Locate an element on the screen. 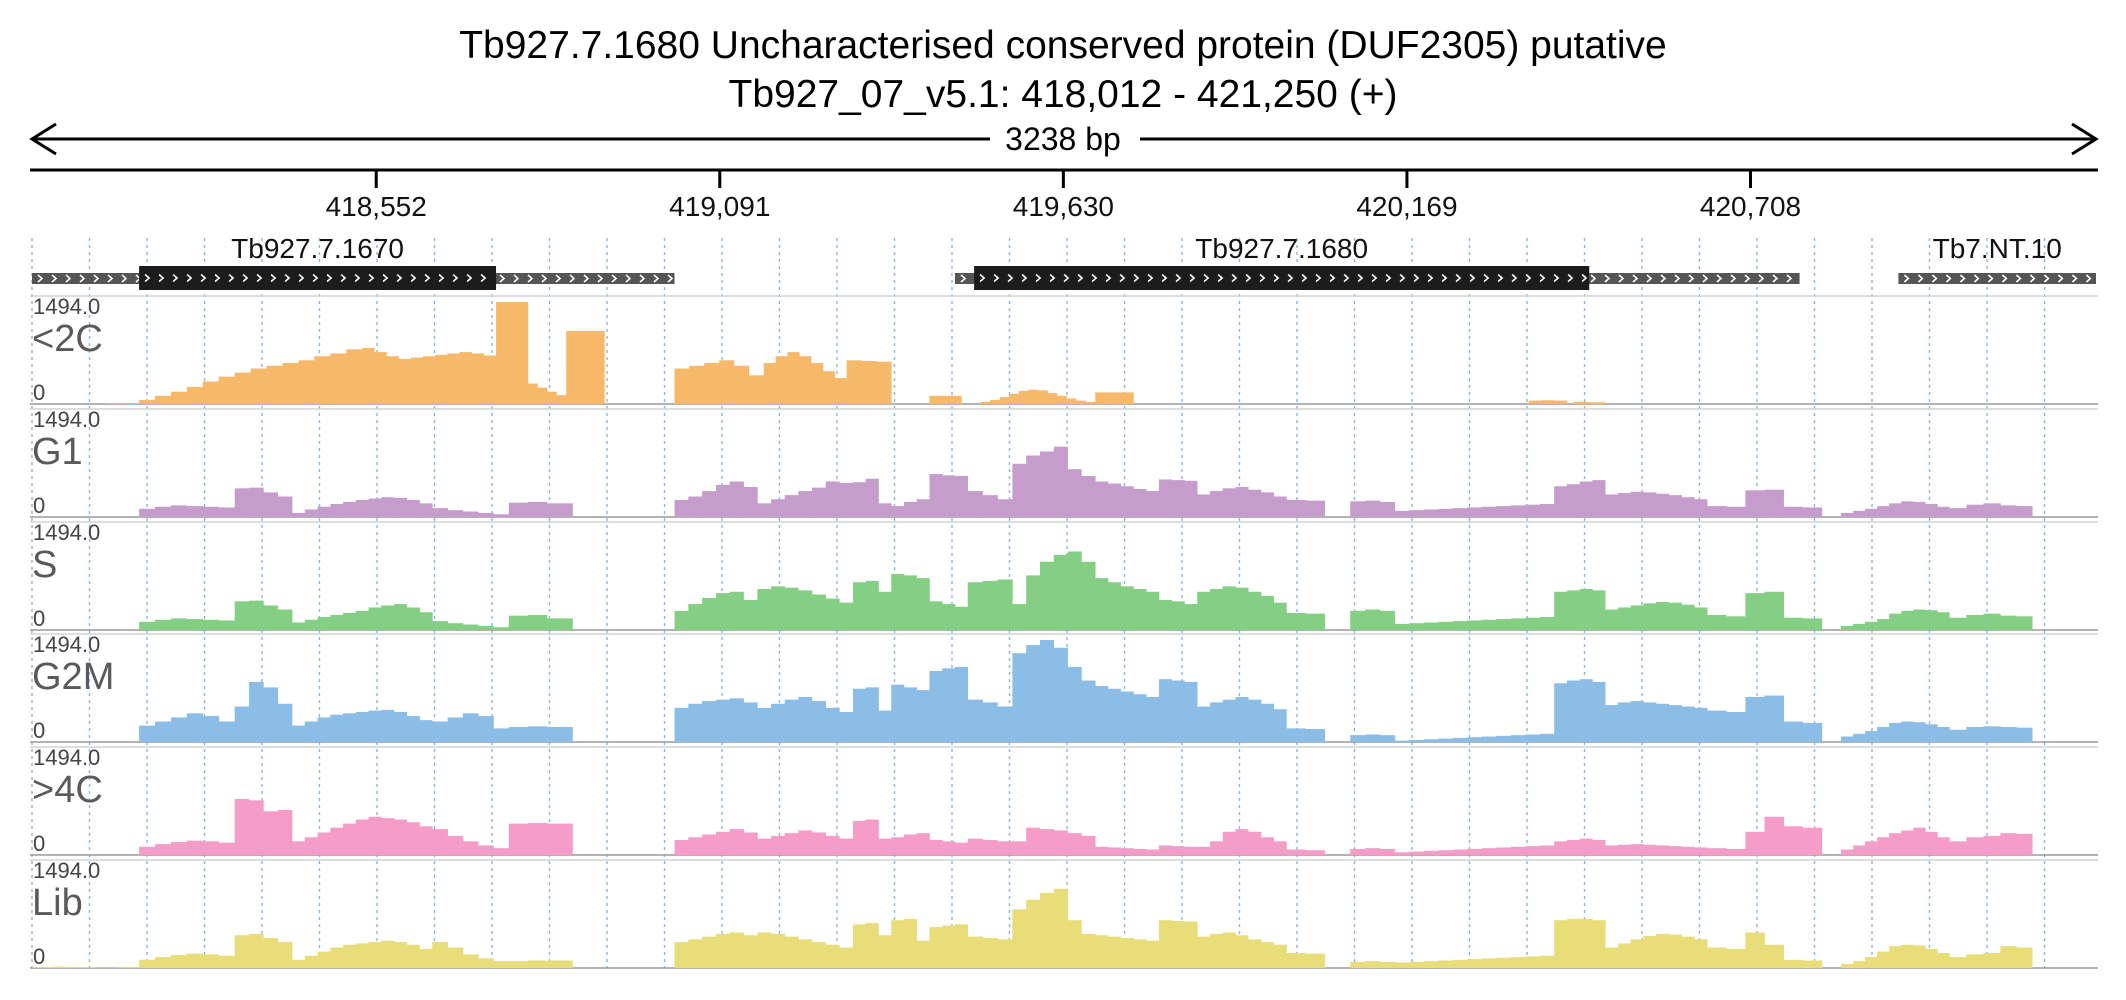  gene-track: Tb927.7.1670 Tb927.7.1680 Tb7.NT.10 is located at coordinates (1064, 261).